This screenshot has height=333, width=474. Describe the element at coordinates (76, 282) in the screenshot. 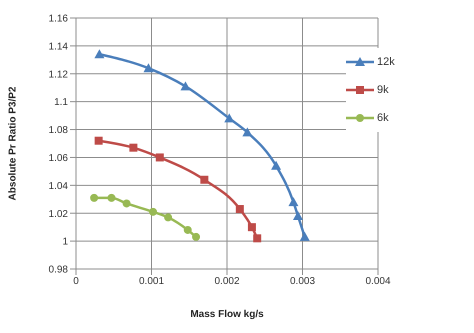

I see `x-tick-label: 0` at that location.